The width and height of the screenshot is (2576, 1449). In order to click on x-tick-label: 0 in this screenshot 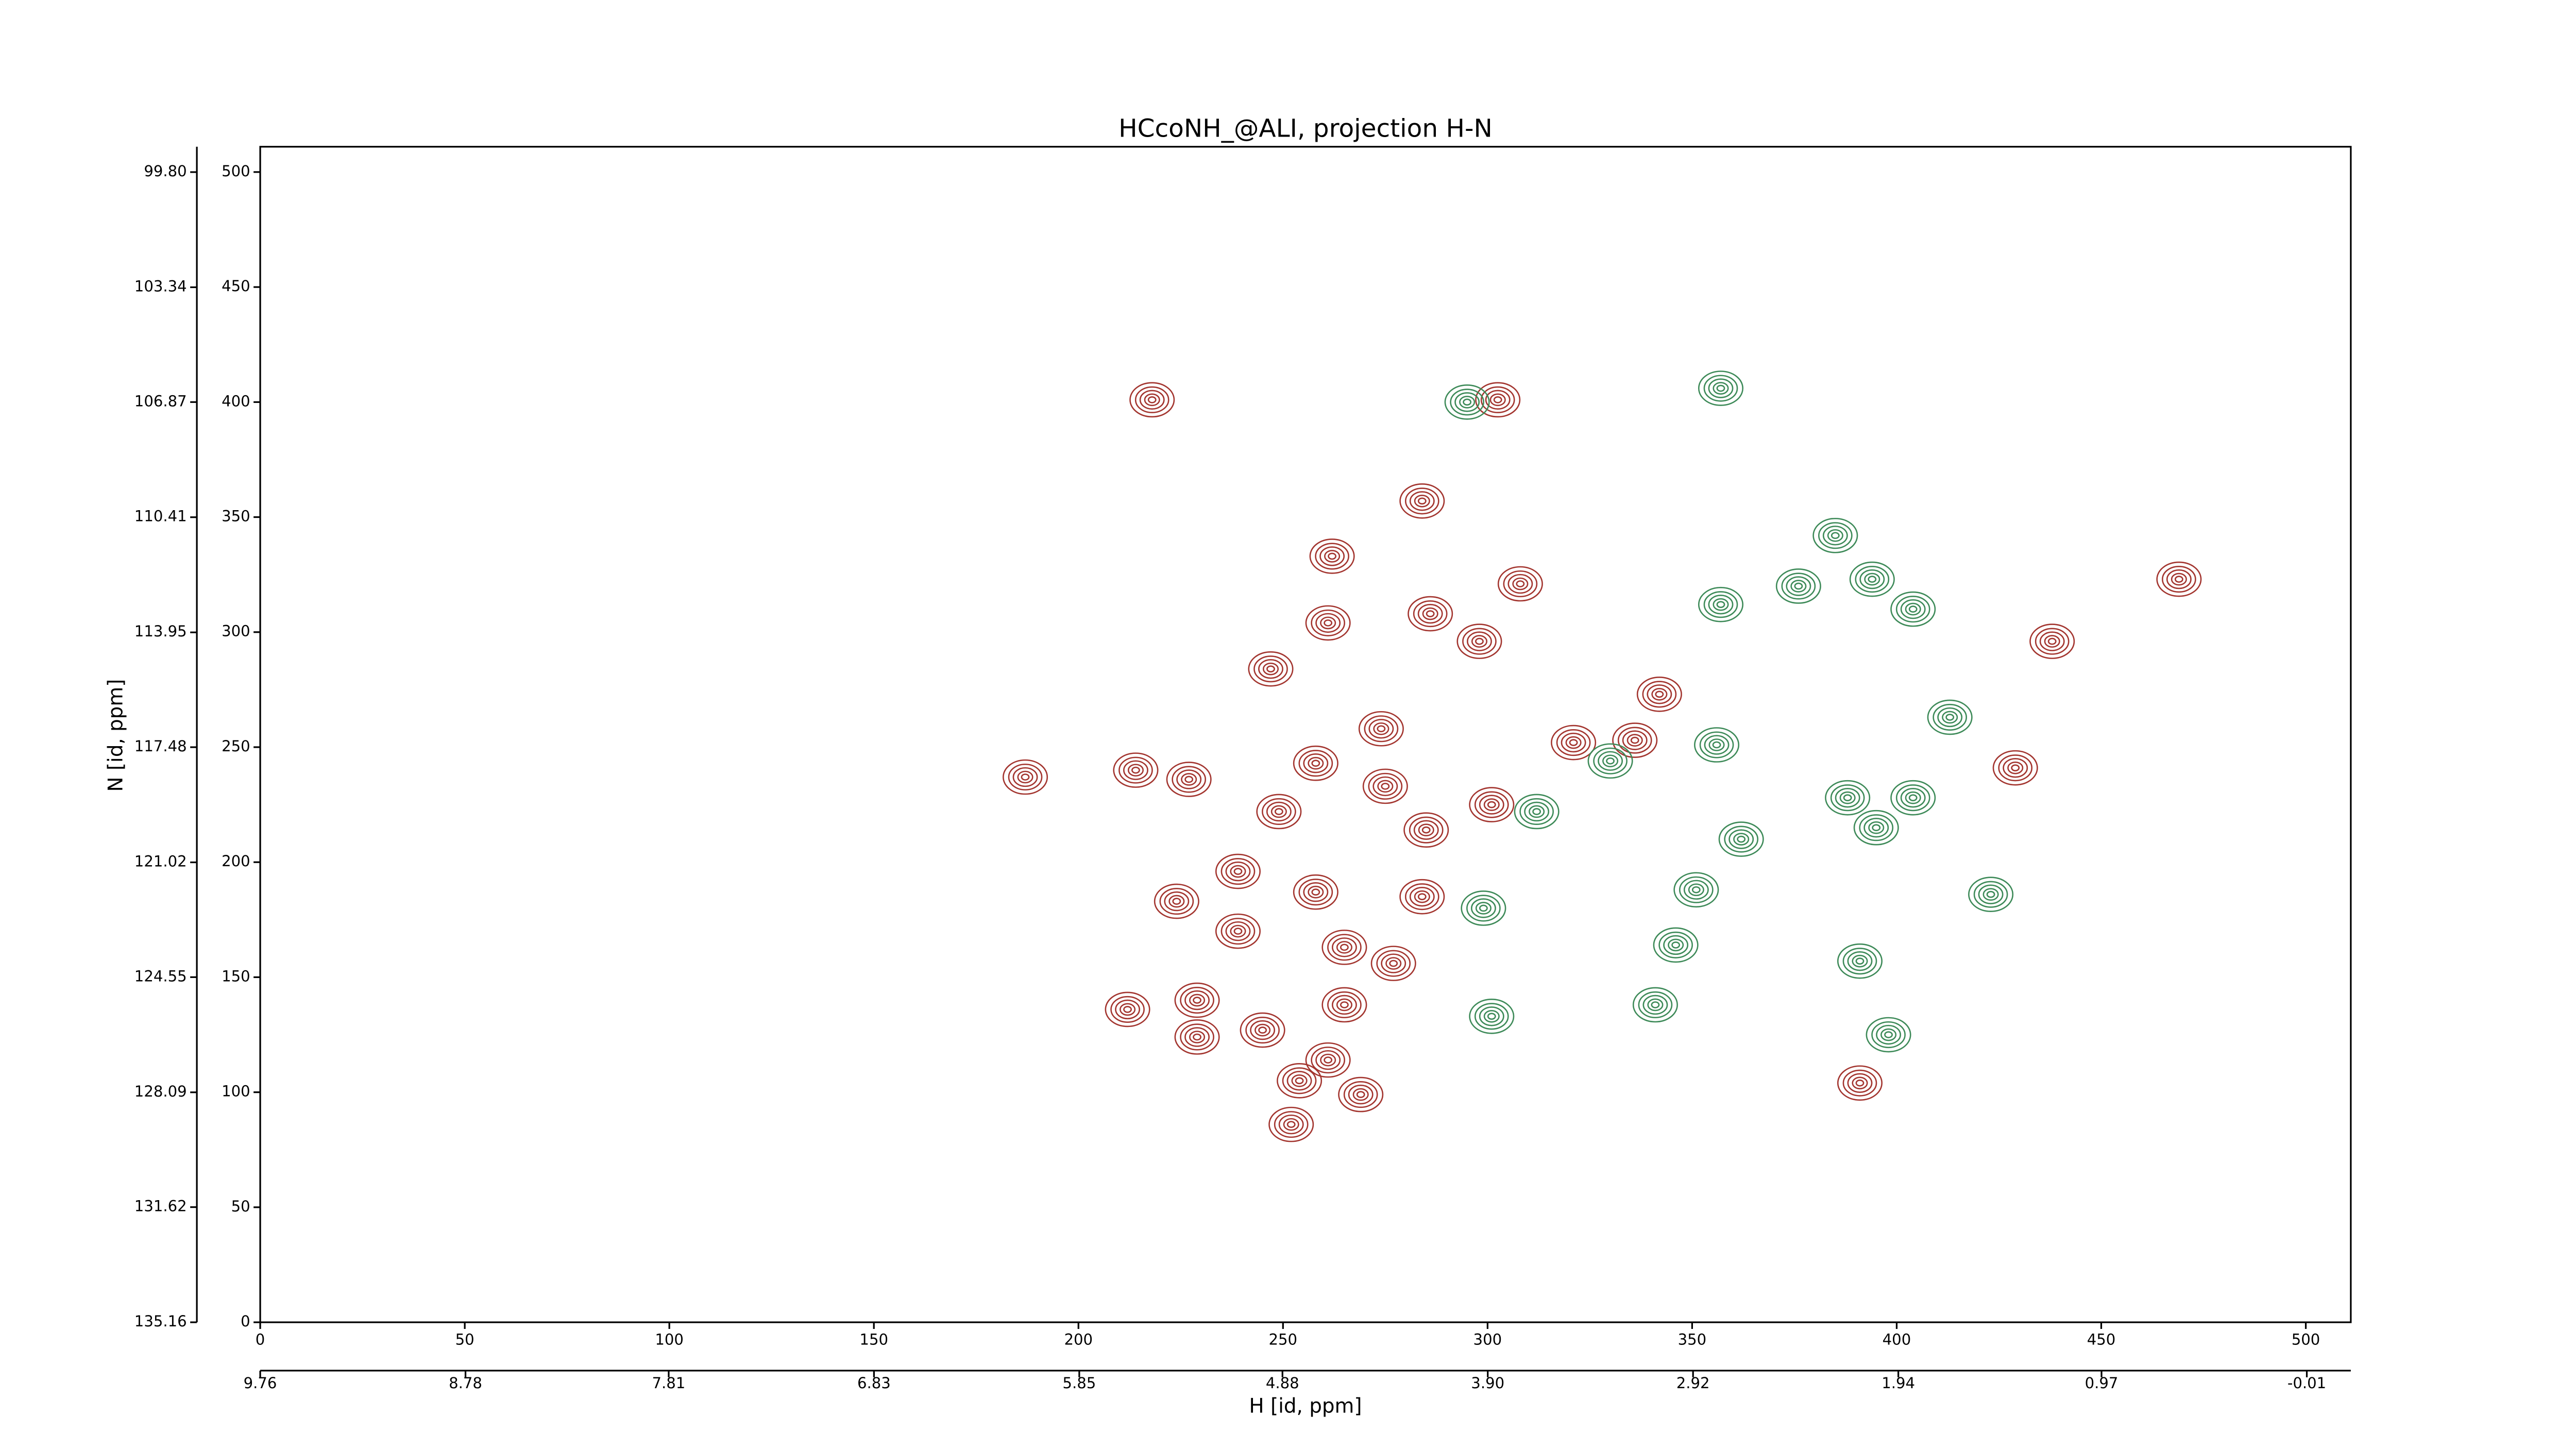, I will do `click(260, 1340)`.